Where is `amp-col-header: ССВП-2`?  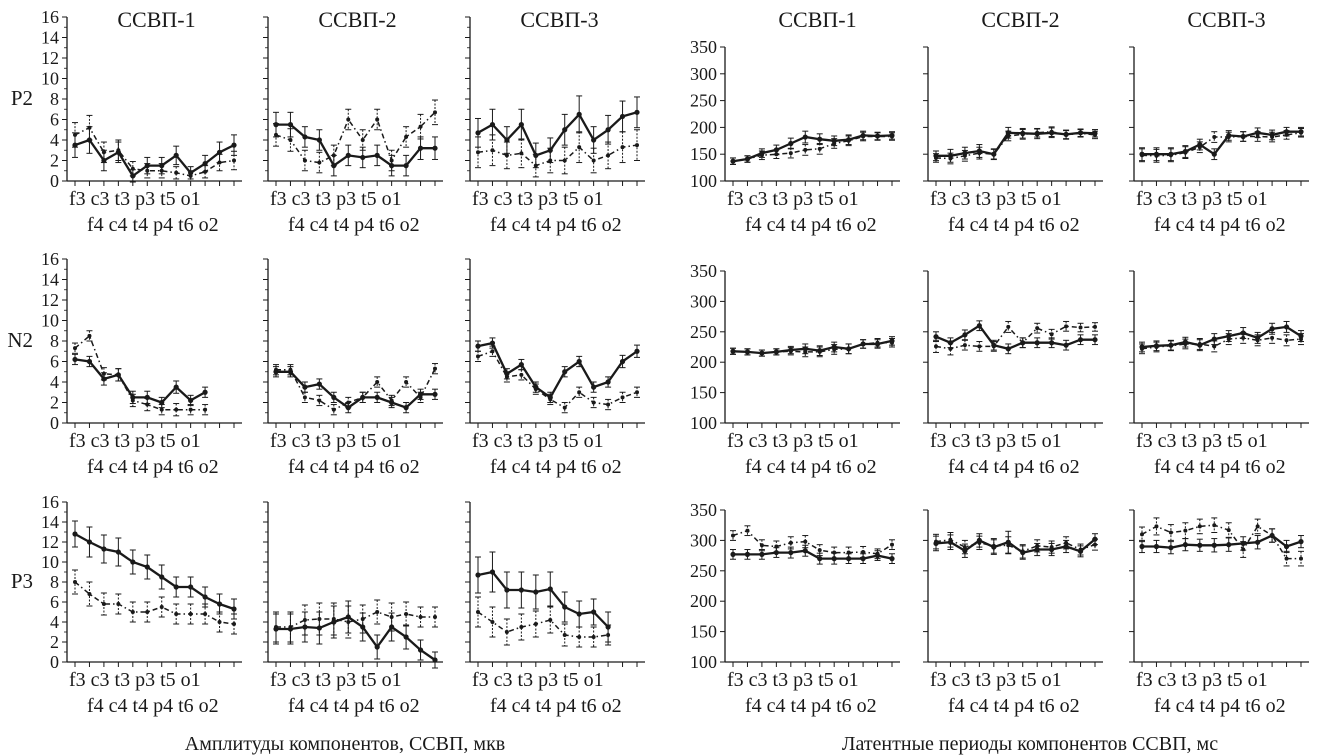 amp-col-header: ССВП-2 is located at coordinates (357, 19).